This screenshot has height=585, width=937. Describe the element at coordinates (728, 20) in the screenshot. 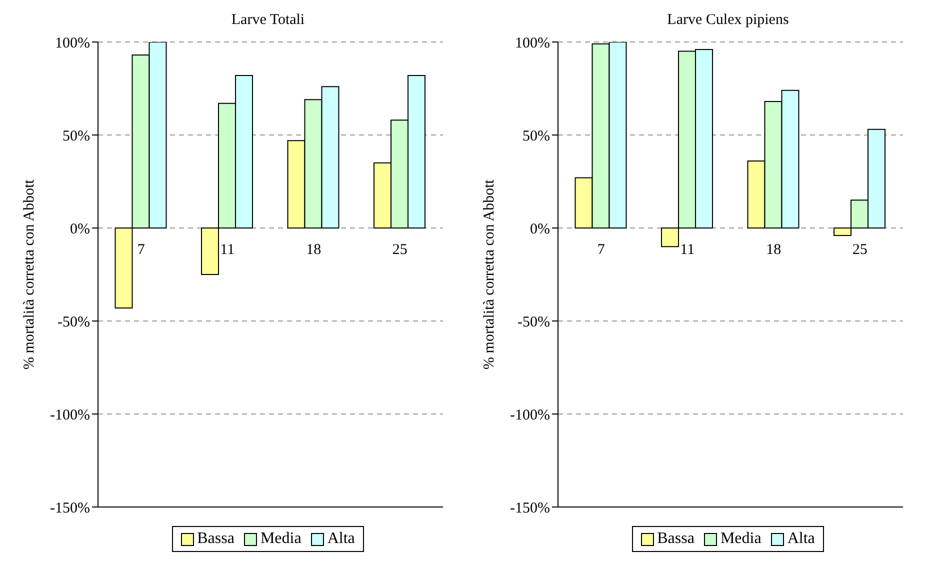

I see `chart-title: Larve Culex pipiens` at that location.